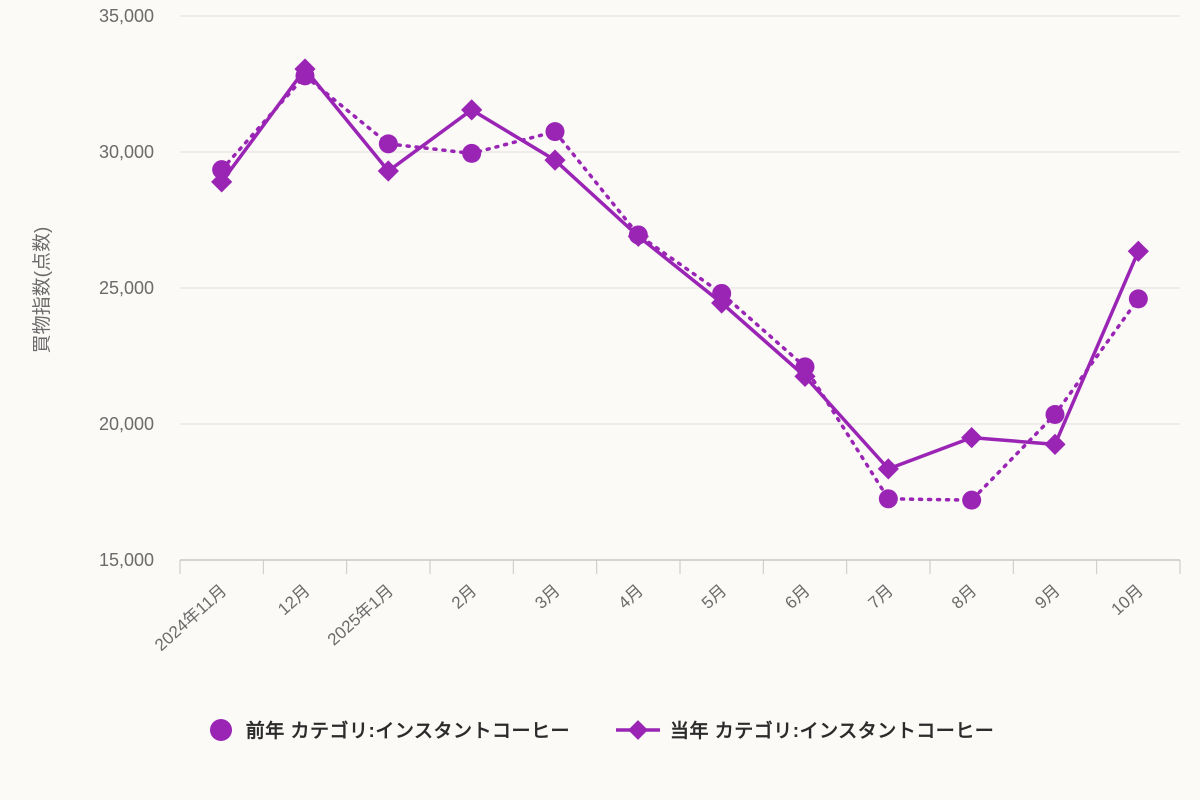  Describe the element at coordinates (464, 597) in the screenshot. I see `x-tick-label: 2月` at that location.